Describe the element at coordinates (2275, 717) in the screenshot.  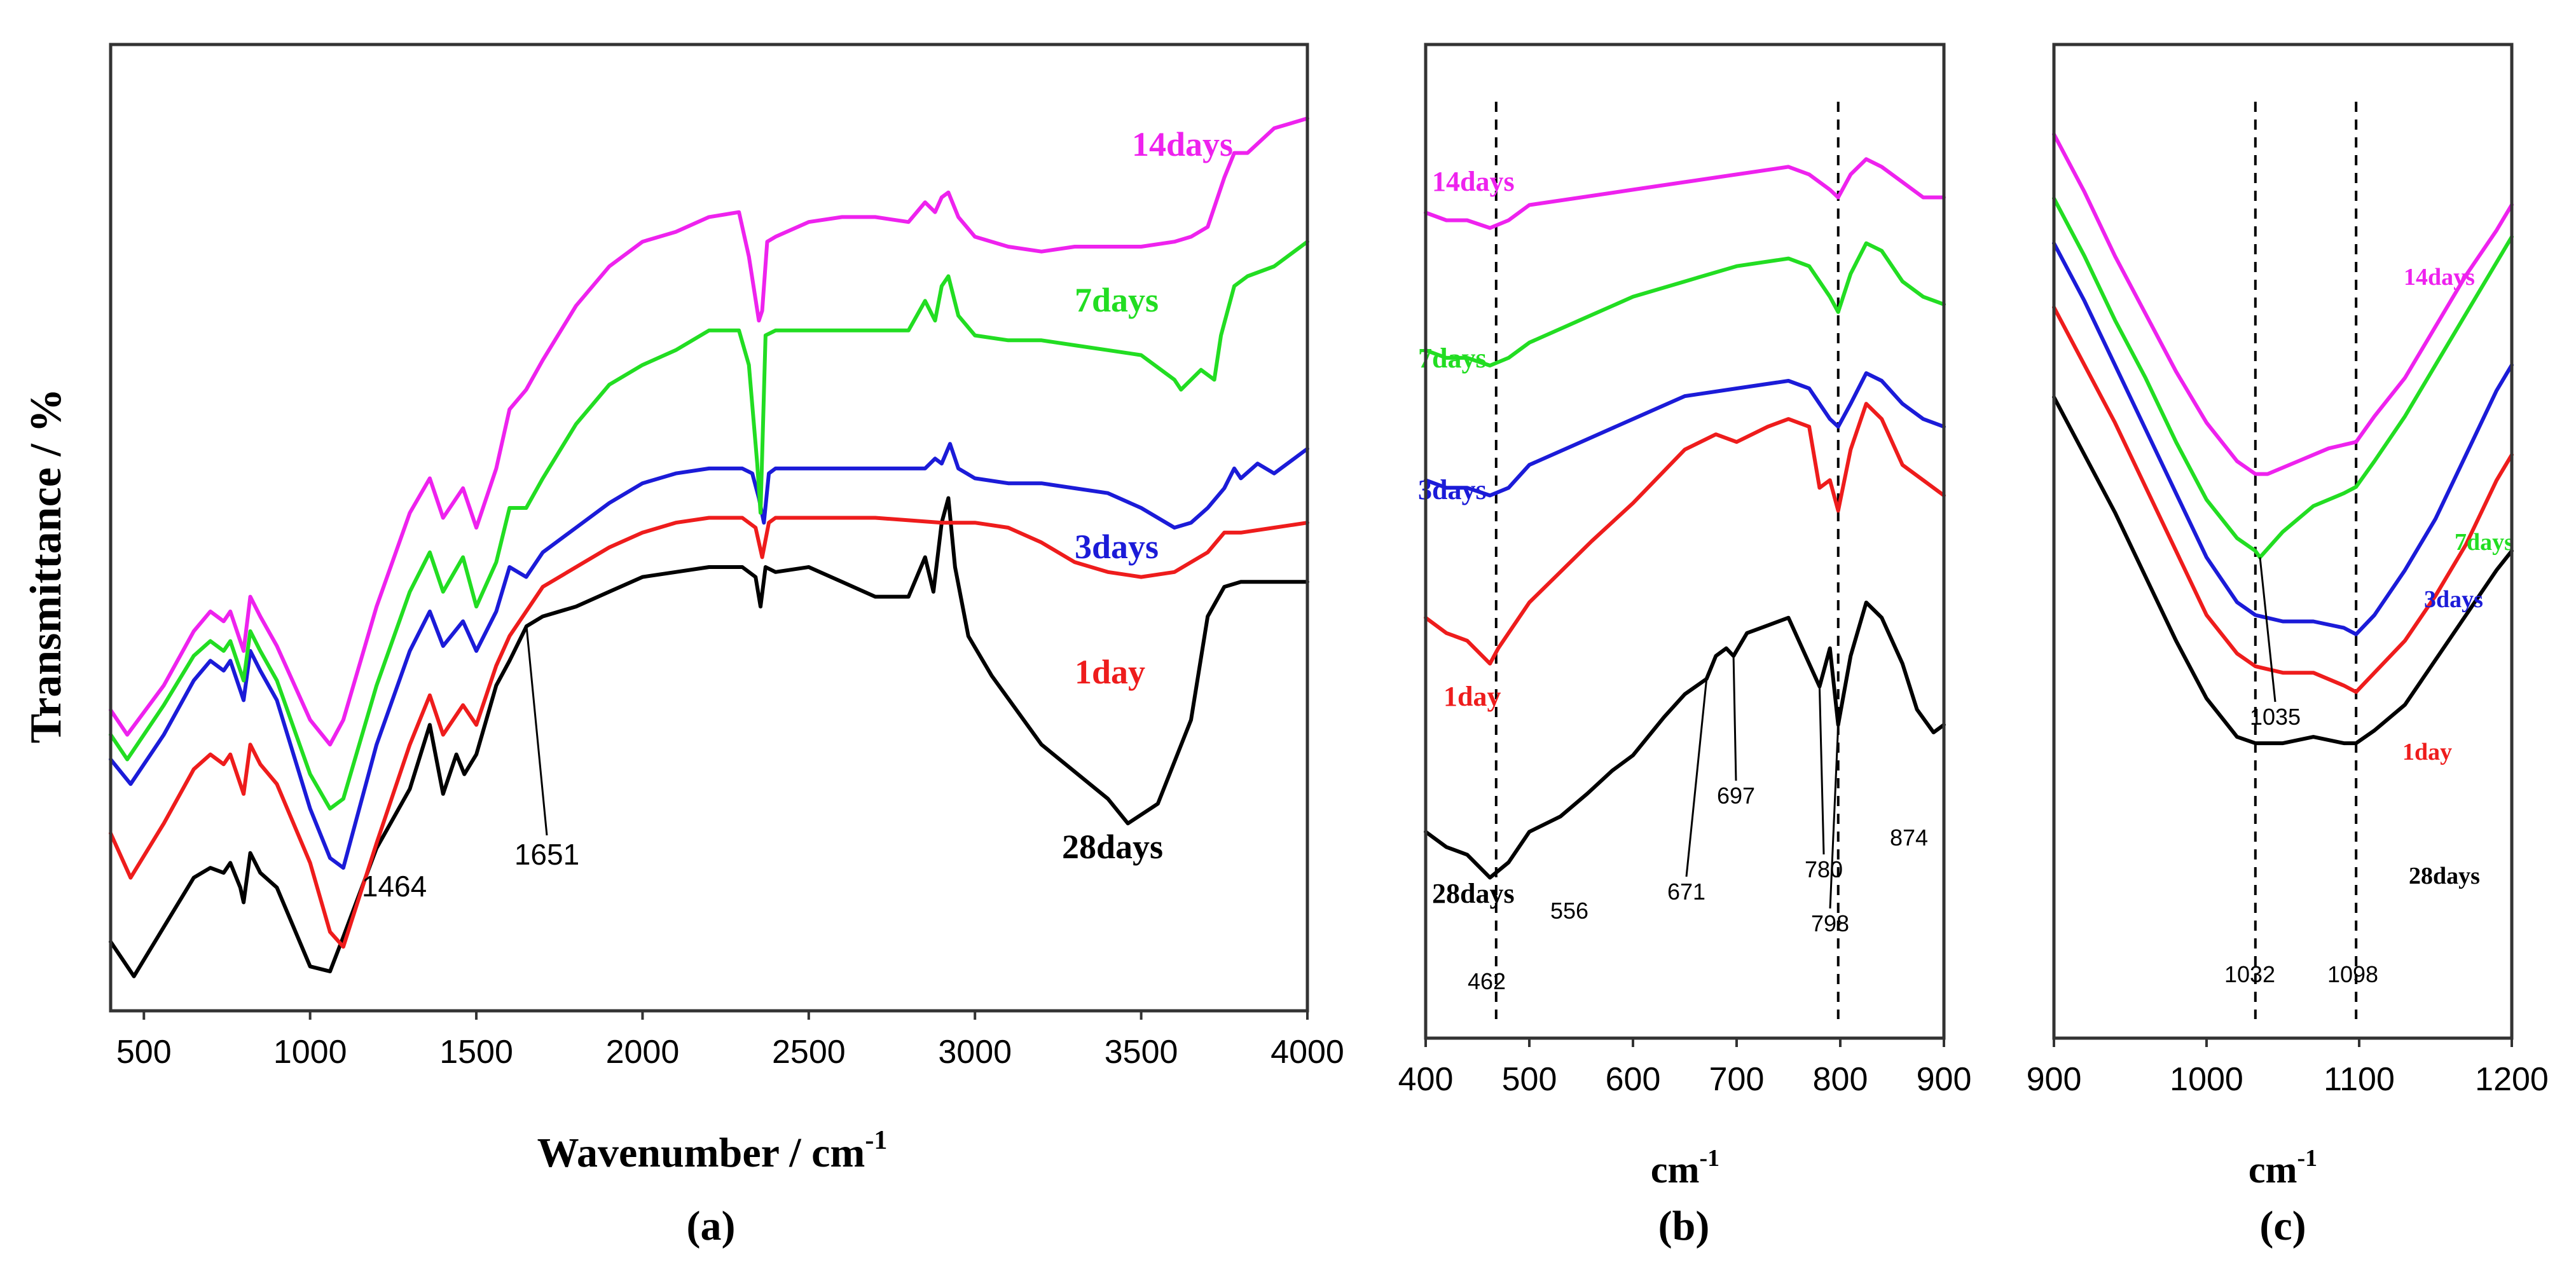
I see `annotation-label: 1035` at that location.